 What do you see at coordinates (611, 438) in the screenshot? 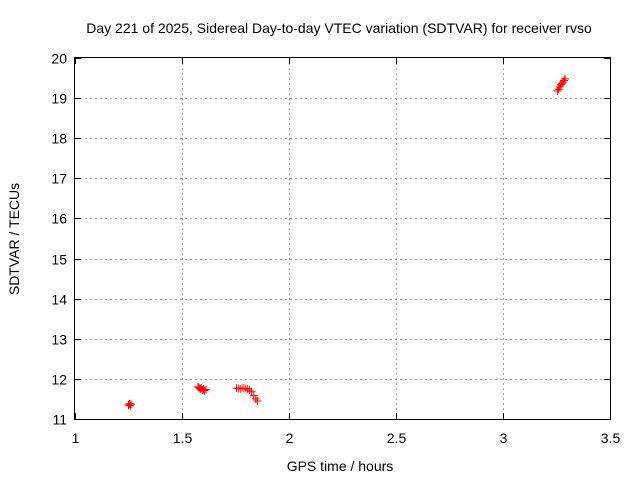
I see `x-tick-label: 3.5` at bounding box center [611, 438].